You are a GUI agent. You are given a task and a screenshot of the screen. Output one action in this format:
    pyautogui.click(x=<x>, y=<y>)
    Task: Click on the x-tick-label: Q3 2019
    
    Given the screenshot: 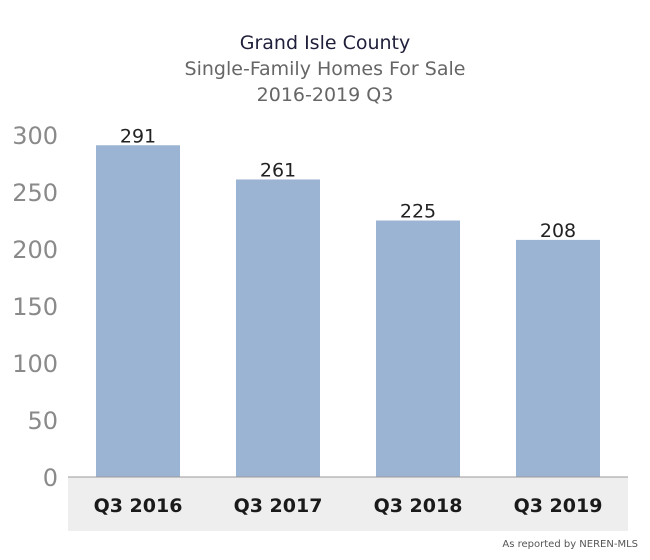 What is the action you would take?
    pyautogui.click(x=558, y=506)
    